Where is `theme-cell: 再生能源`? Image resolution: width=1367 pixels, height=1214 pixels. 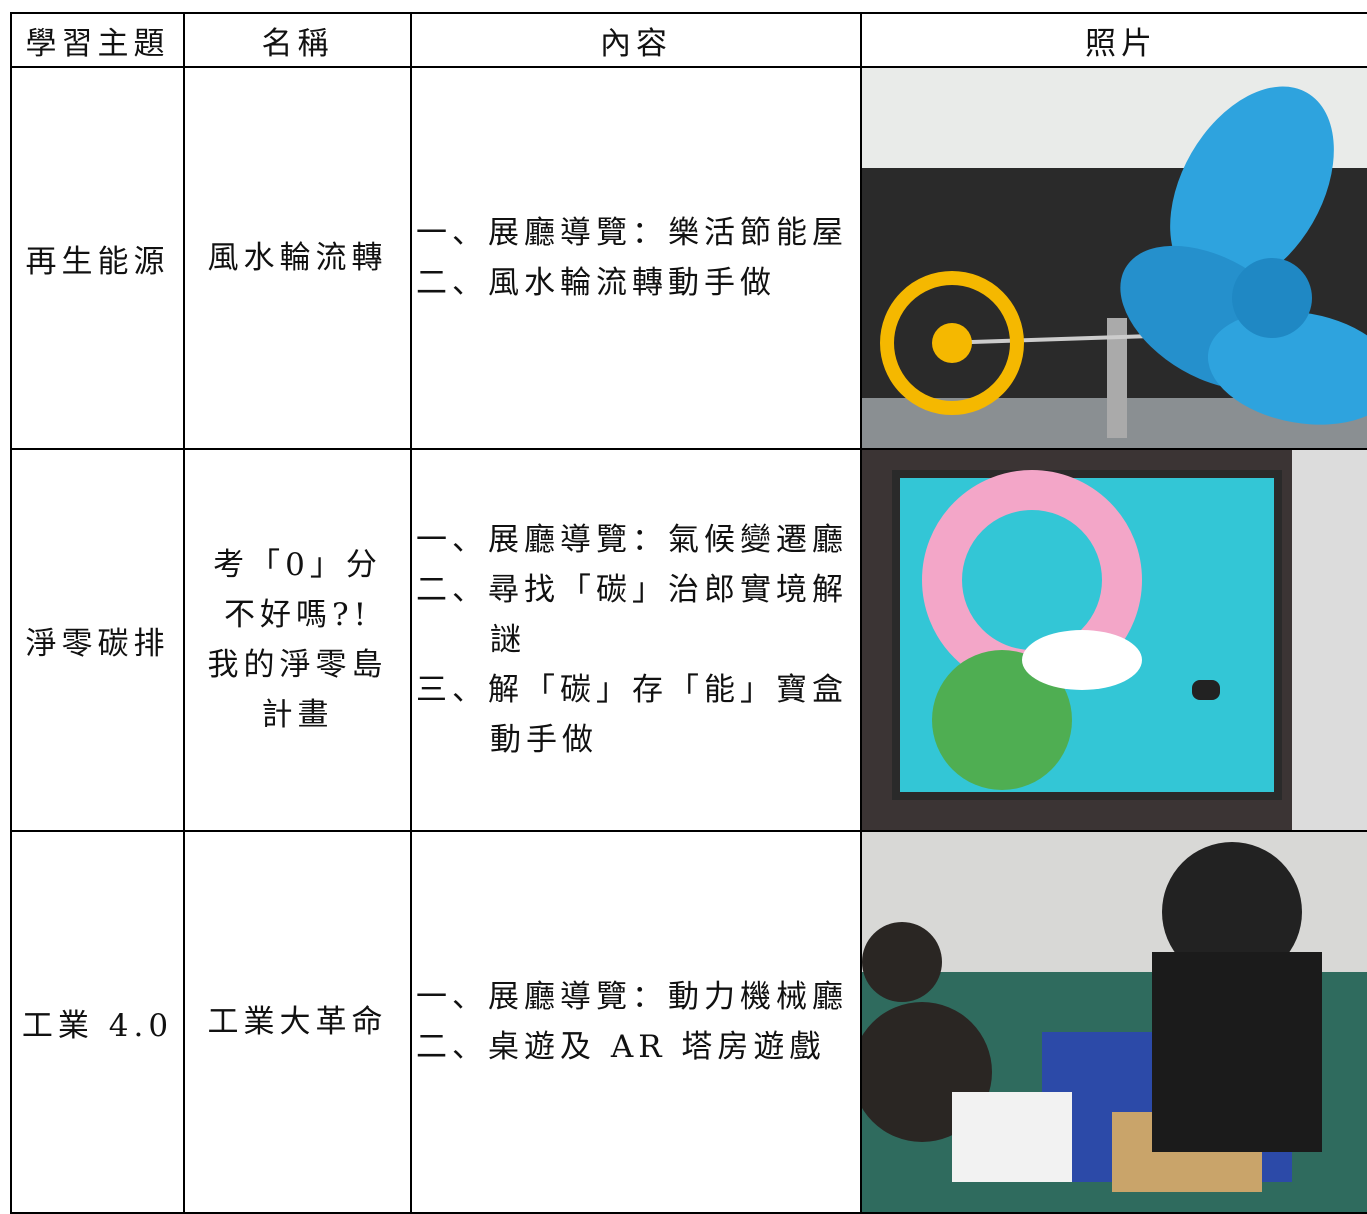 theme-cell: 再生能源 is located at coordinates (97, 258).